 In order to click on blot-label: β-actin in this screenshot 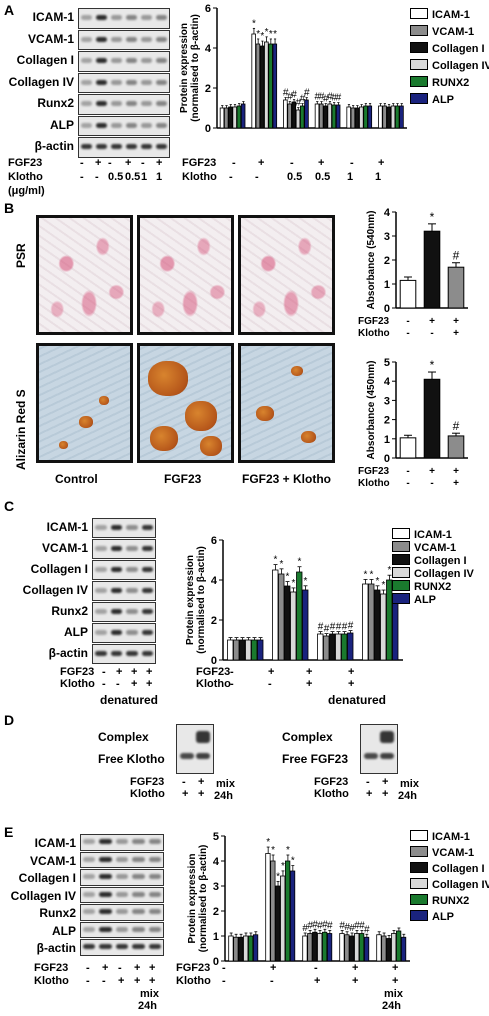, I will do `click(68, 653)`.